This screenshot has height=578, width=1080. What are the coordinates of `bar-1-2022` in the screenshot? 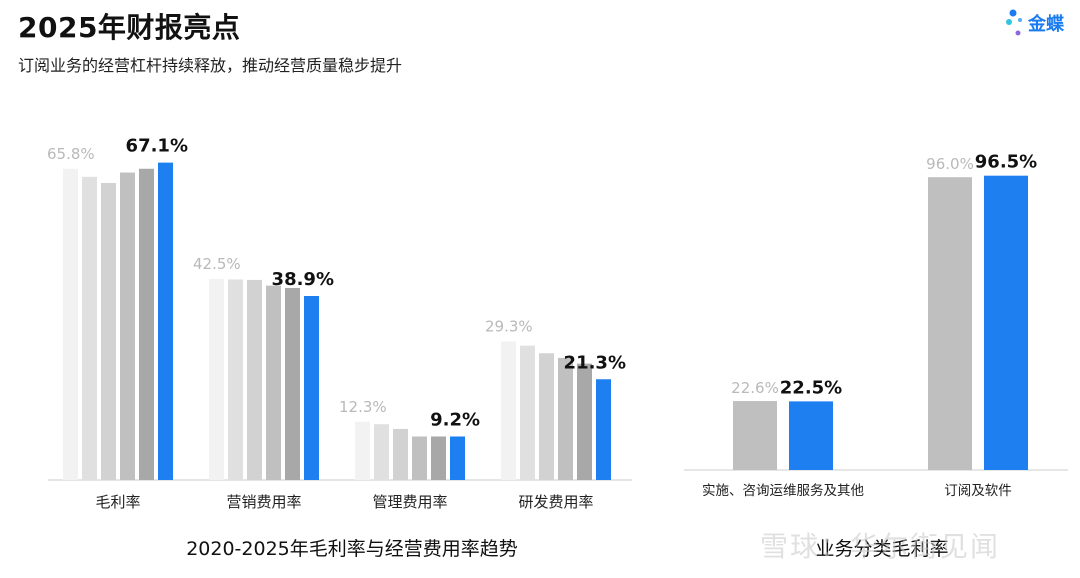 It's located at (108, 331).